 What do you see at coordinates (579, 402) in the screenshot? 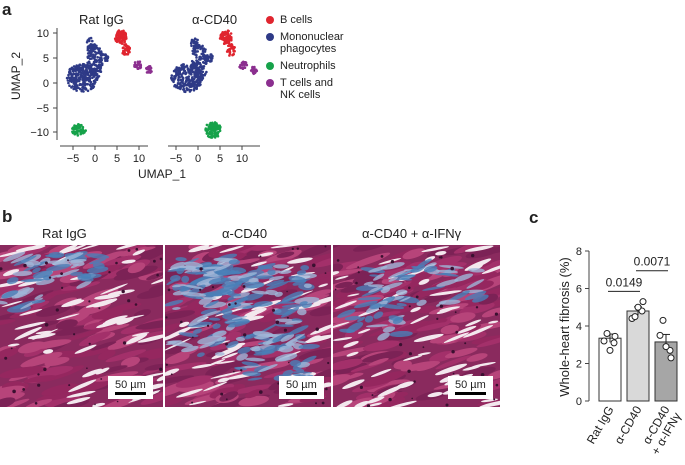
I see `chart-y-tick-label: 0` at bounding box center [579, 402].